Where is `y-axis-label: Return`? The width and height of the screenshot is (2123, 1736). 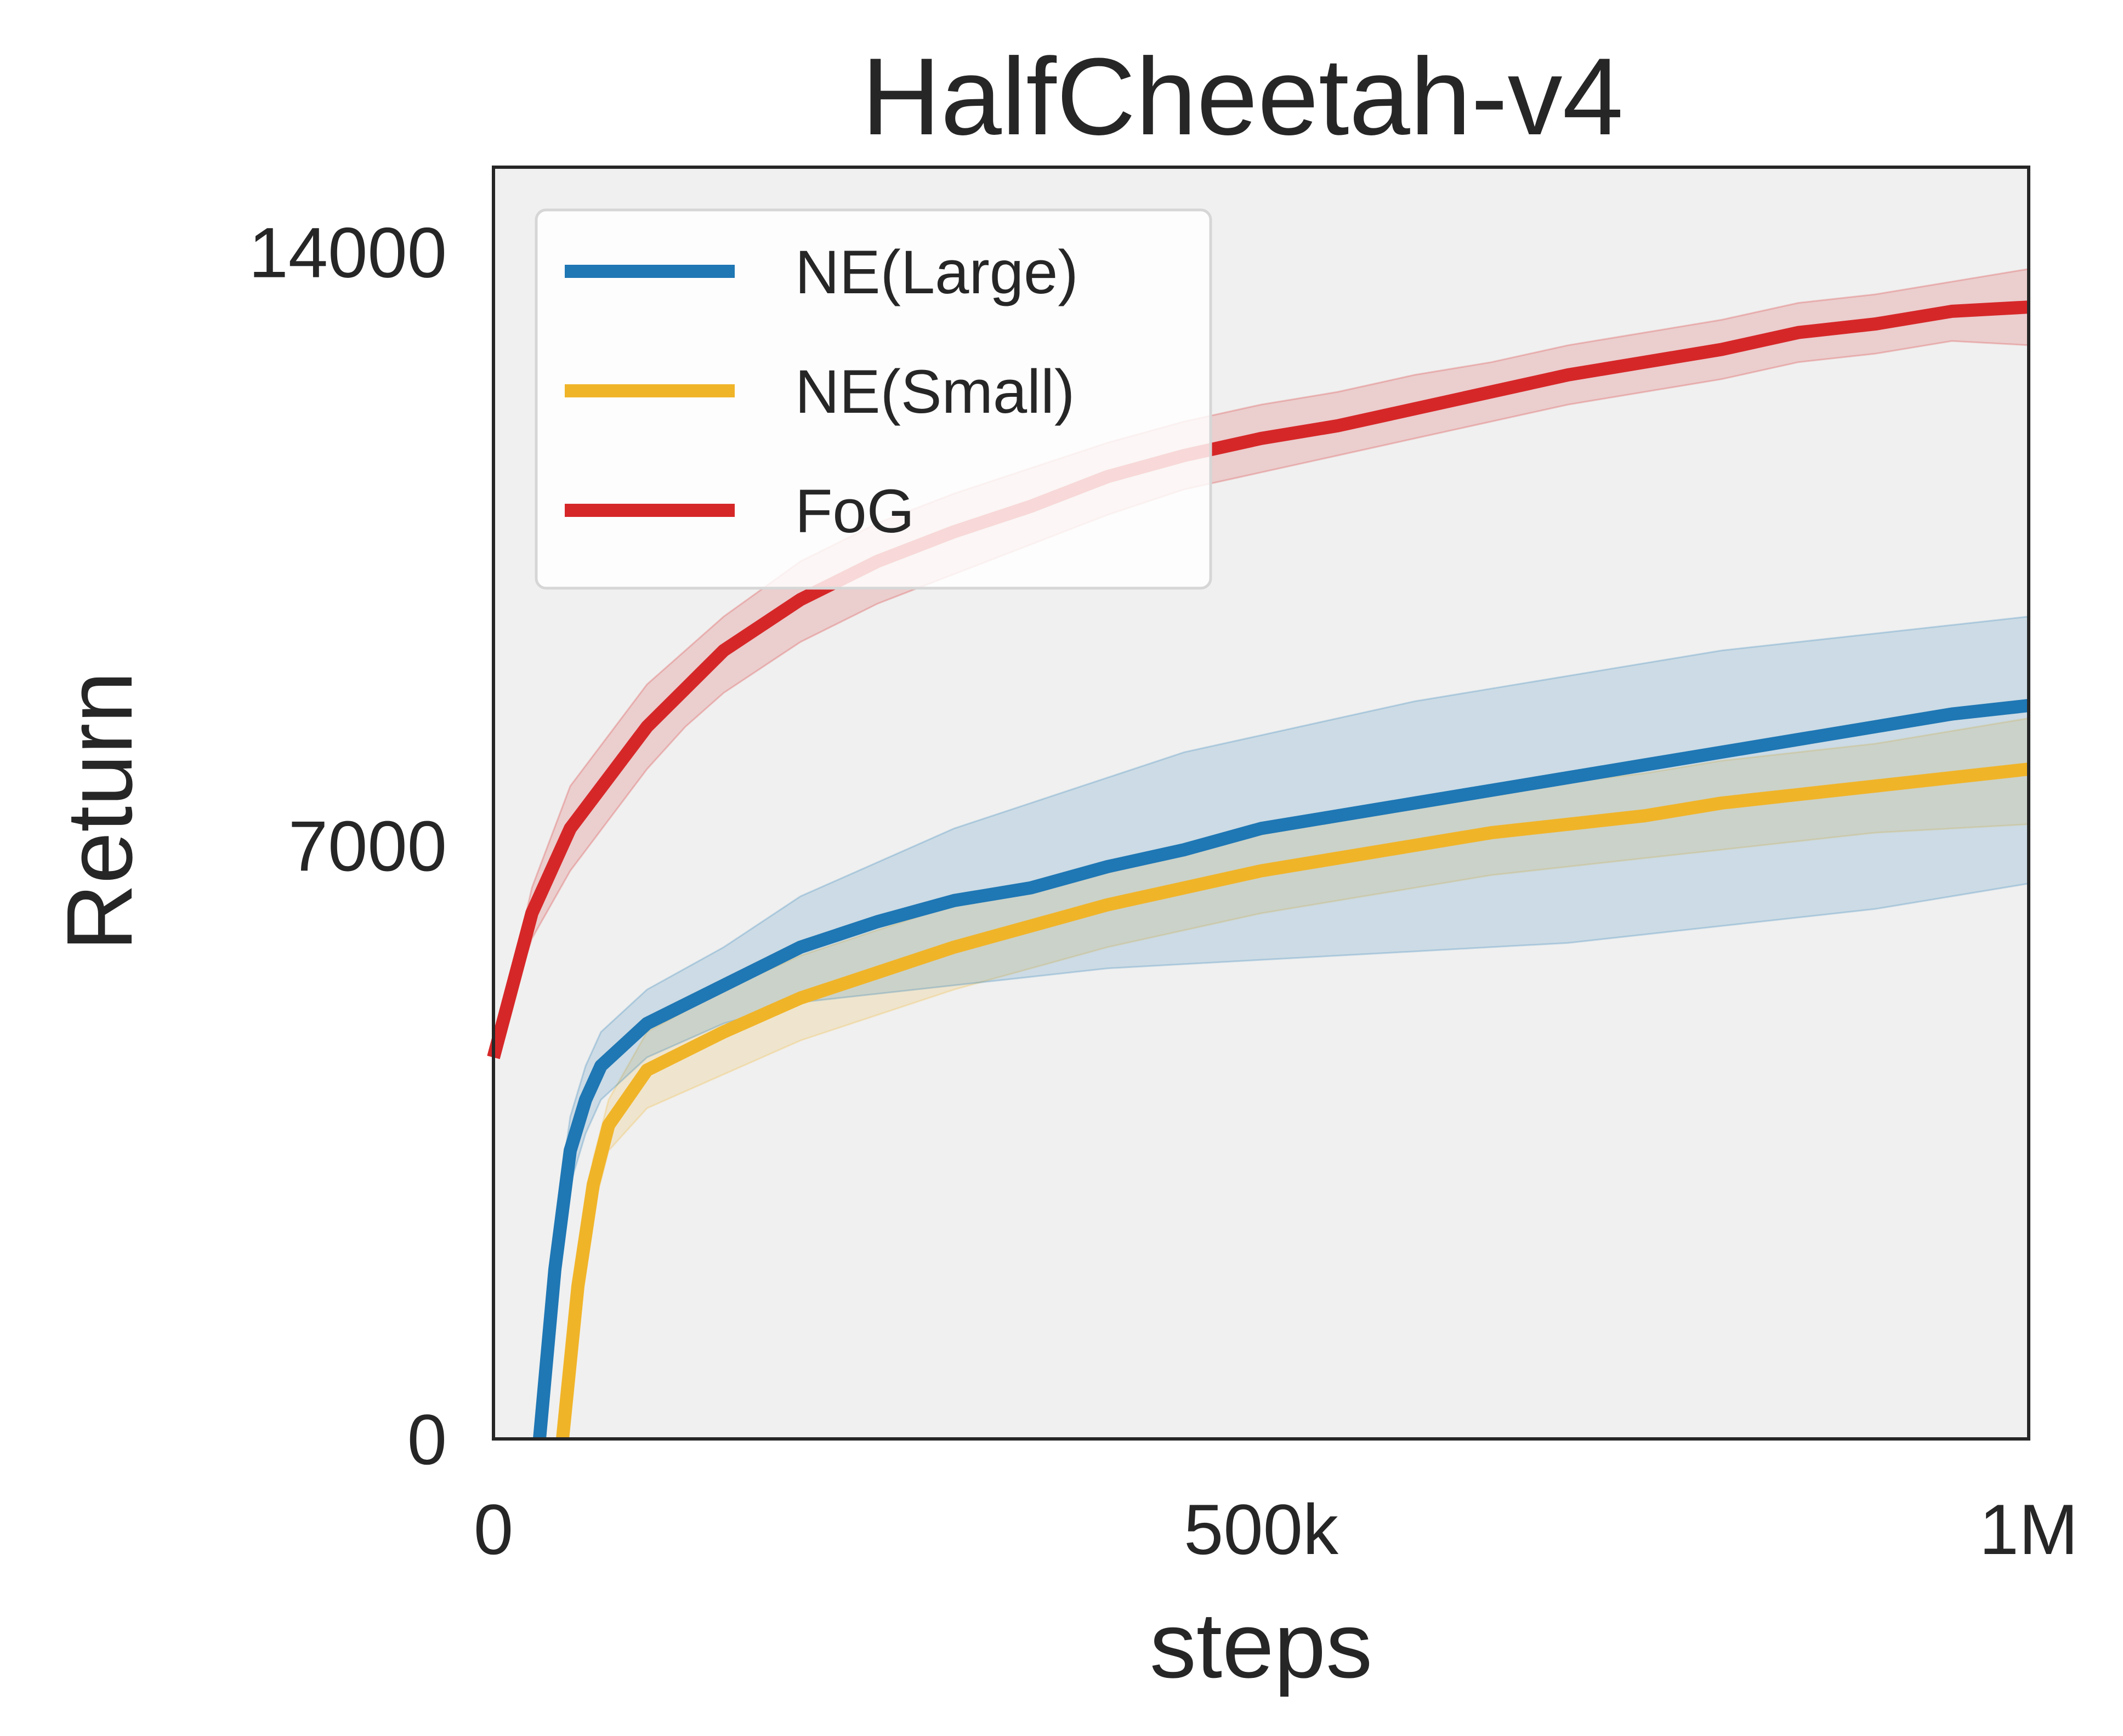 y-axis-label: Return is located at coordinates (100, 811).